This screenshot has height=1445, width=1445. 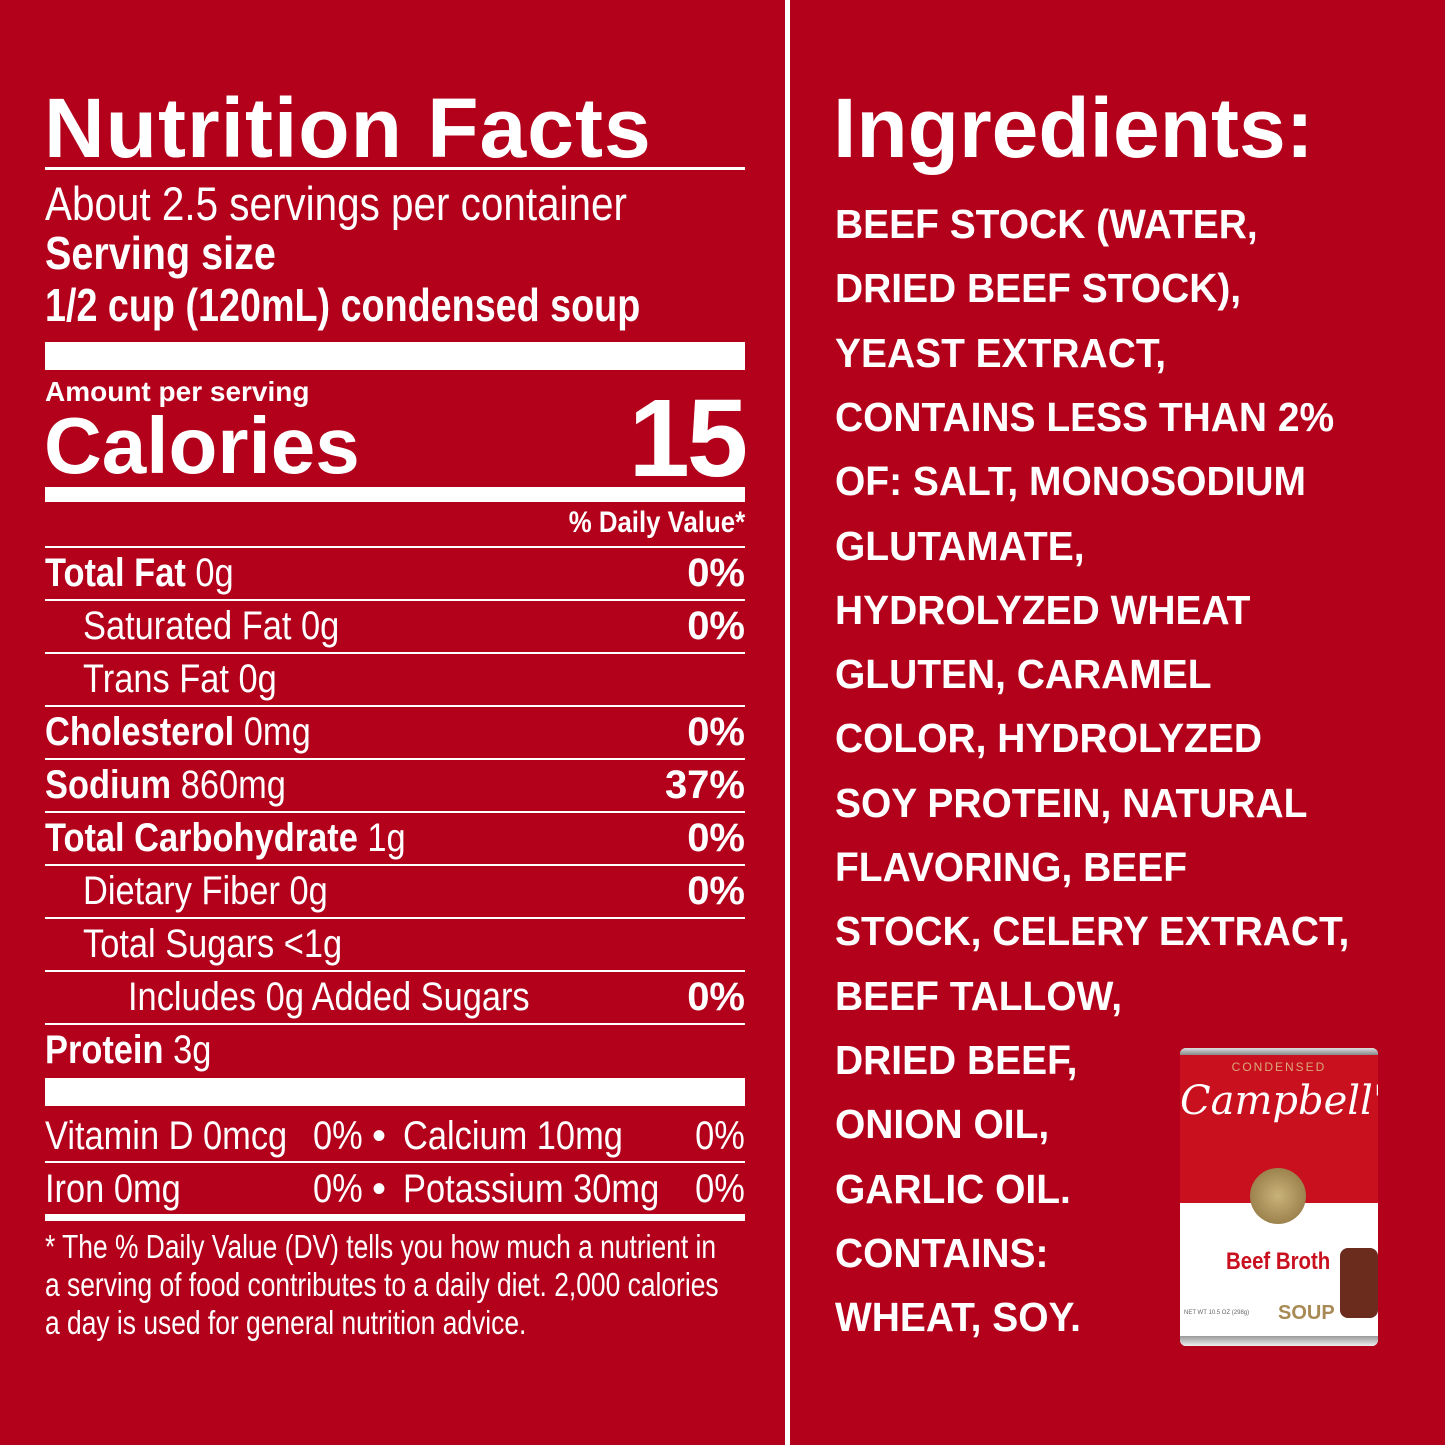 What do you see at coordinates (704, 785) in the screenshot?
I see `nutrient-daily-value: 37%` at bounding box center [704, 785].